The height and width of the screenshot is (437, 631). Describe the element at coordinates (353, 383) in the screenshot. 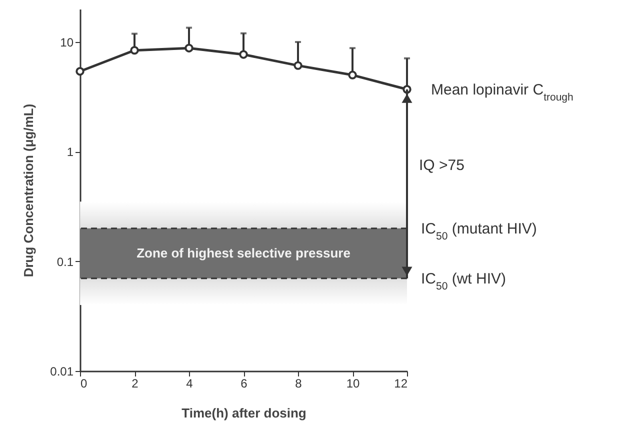

I see `x-tick-label: 10` at that location.